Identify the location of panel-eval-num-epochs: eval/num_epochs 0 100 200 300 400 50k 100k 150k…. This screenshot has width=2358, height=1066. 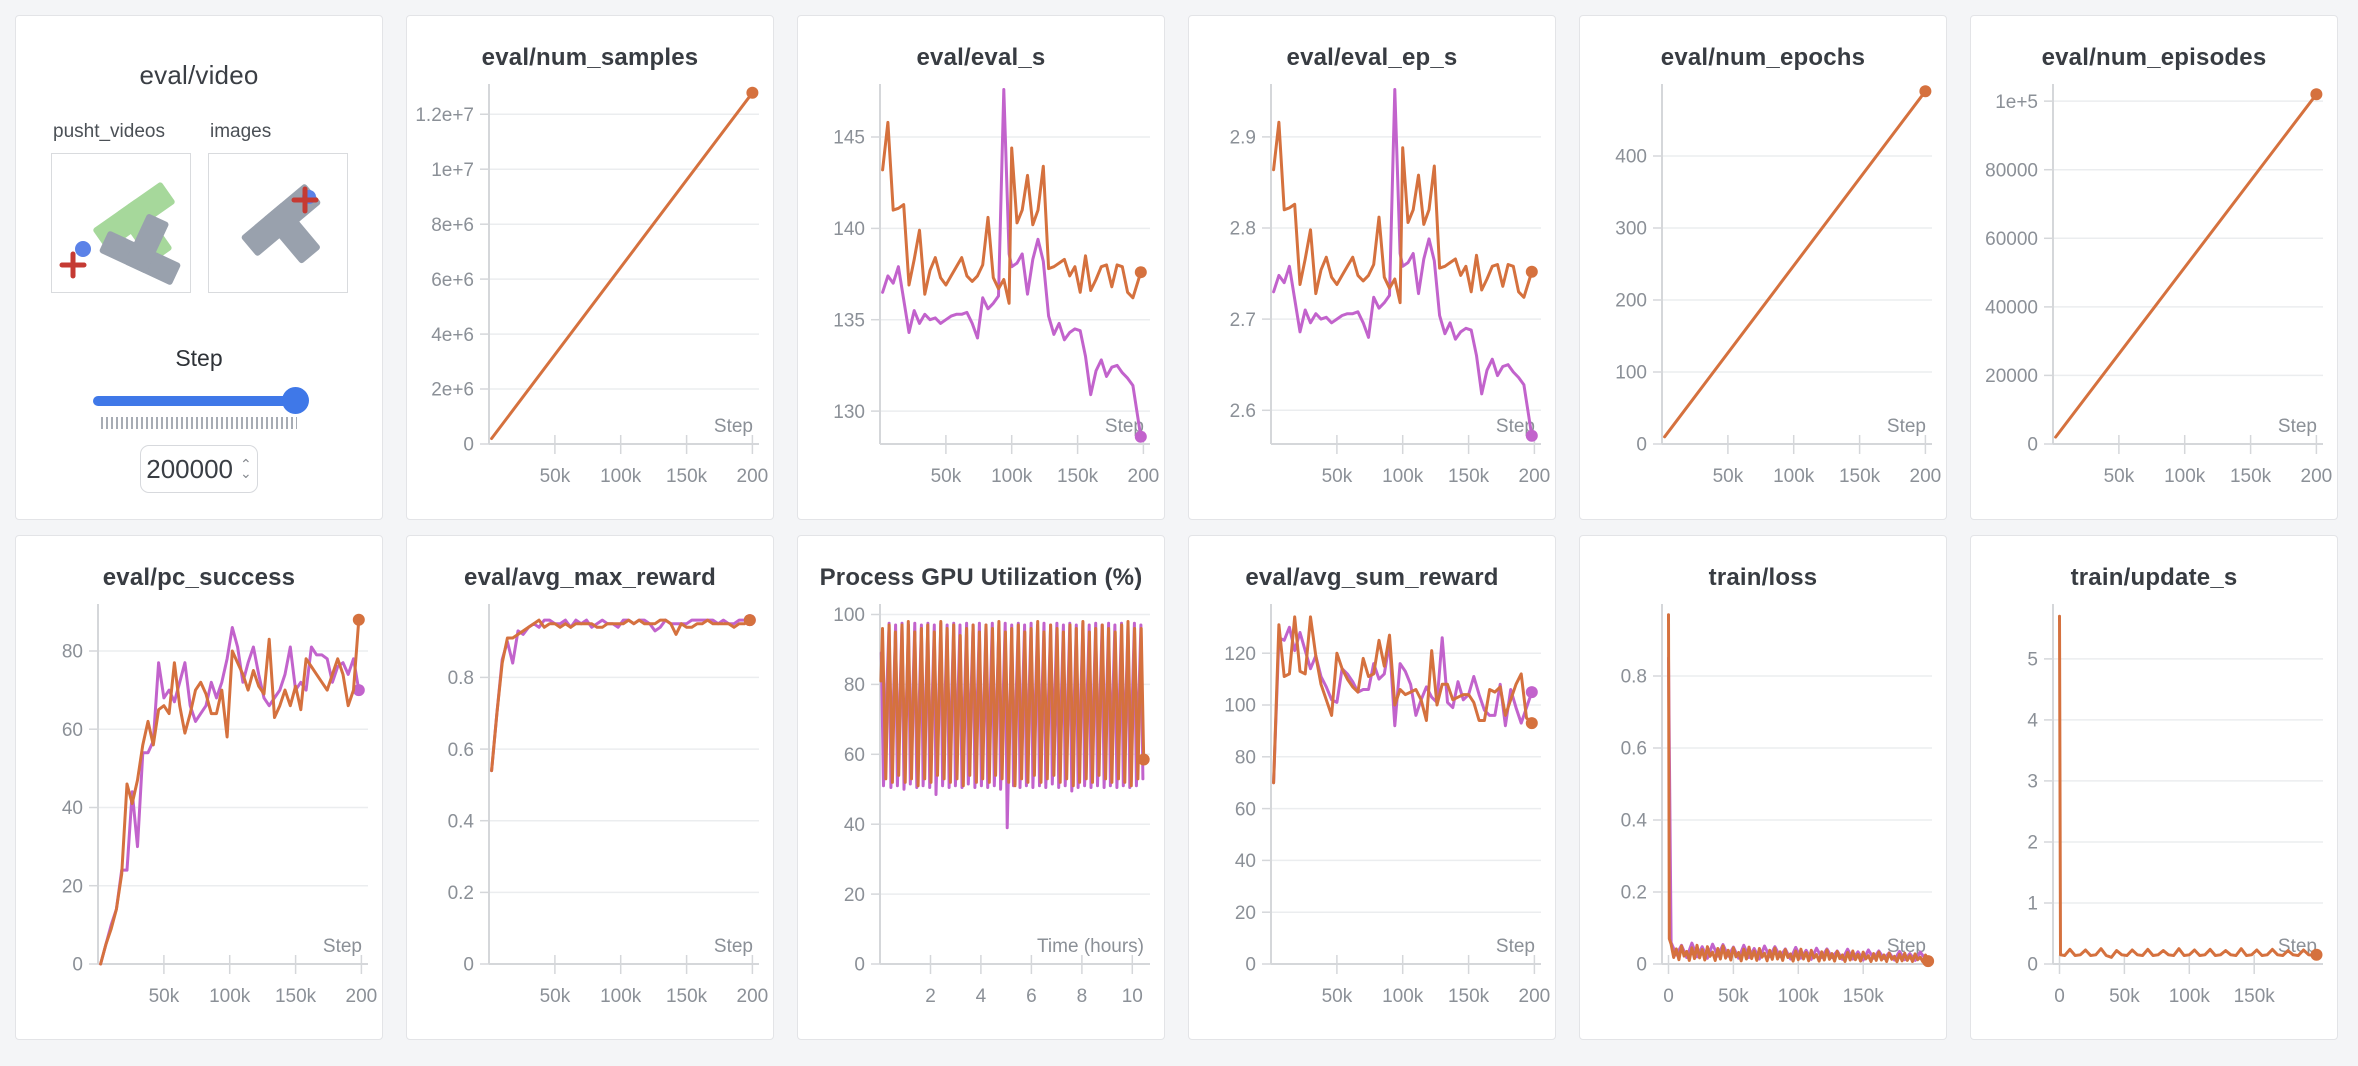
(1763, 267).